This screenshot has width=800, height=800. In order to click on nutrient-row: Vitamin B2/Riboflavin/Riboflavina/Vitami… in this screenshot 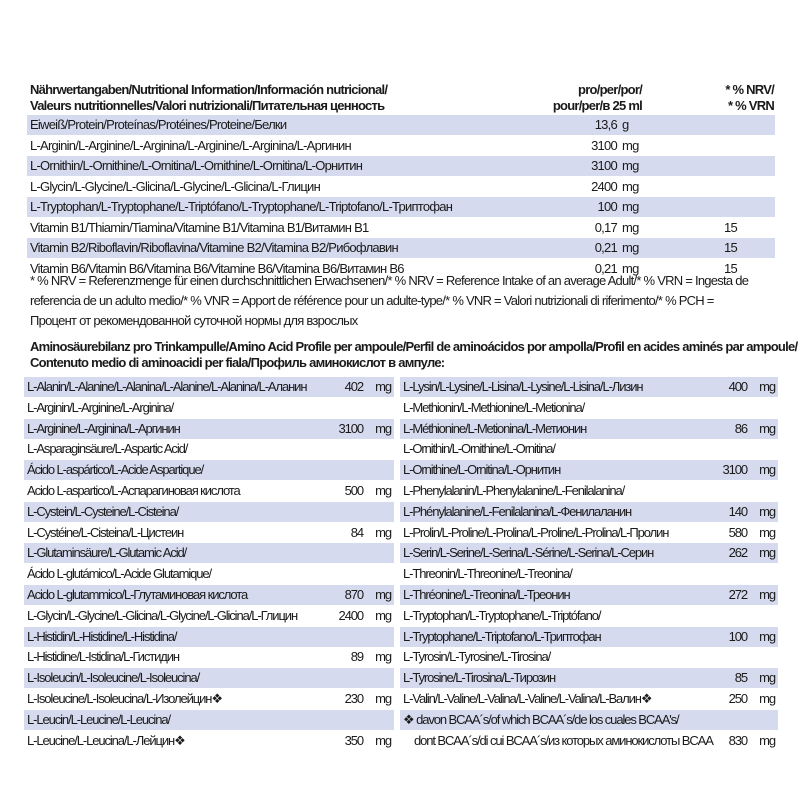, I will do `click(401, 248)`.